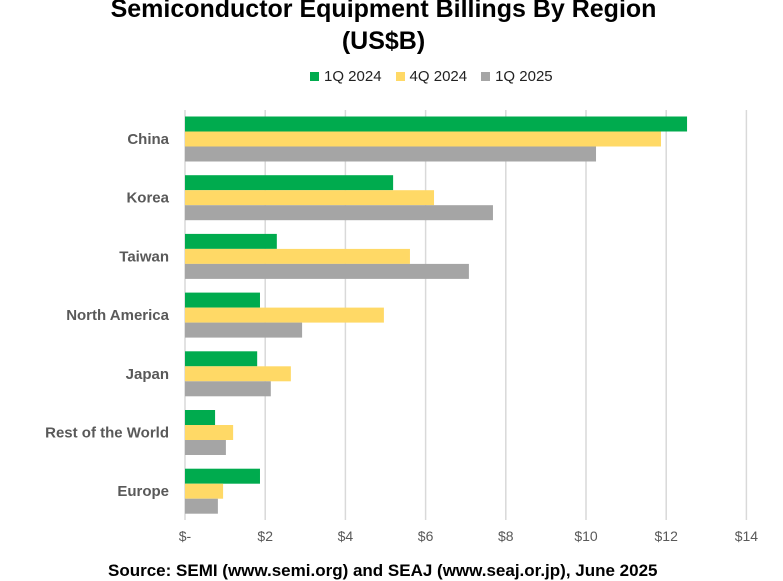 Image resolution: width=783 pixels, height=581 pixels. Describe the element at coordinates (667, 536) in the screenshot. I see `x-tick-label: $12` at that location.